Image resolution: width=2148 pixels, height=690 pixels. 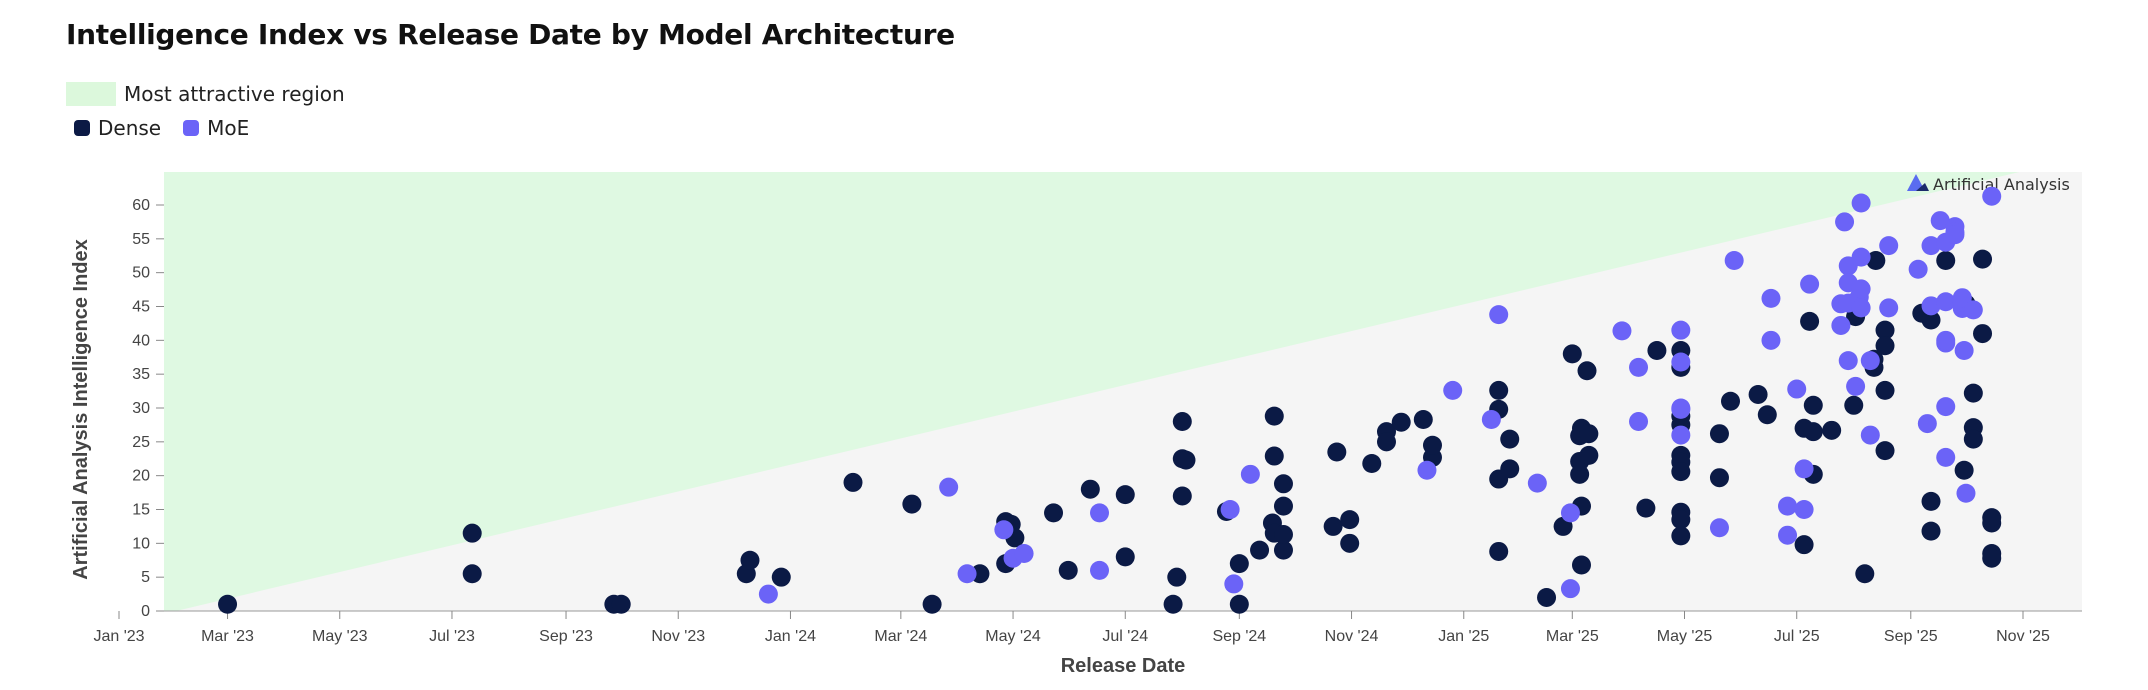 I want to click on legend-item-moe: MoE, so click(x=216, y=128).